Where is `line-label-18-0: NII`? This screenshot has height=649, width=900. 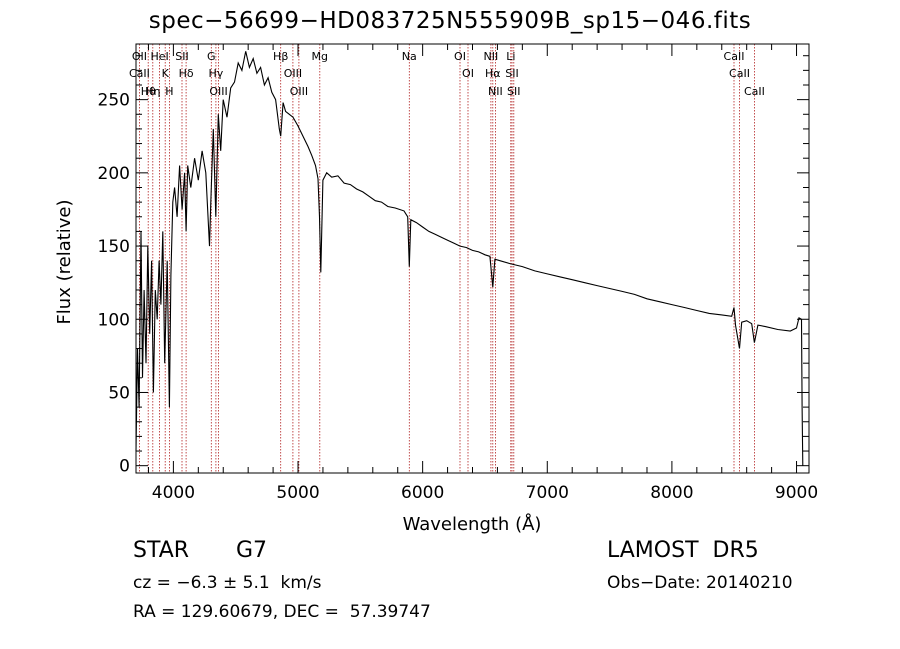
line-label-18-0: NII is located at coordinates (491, 56).